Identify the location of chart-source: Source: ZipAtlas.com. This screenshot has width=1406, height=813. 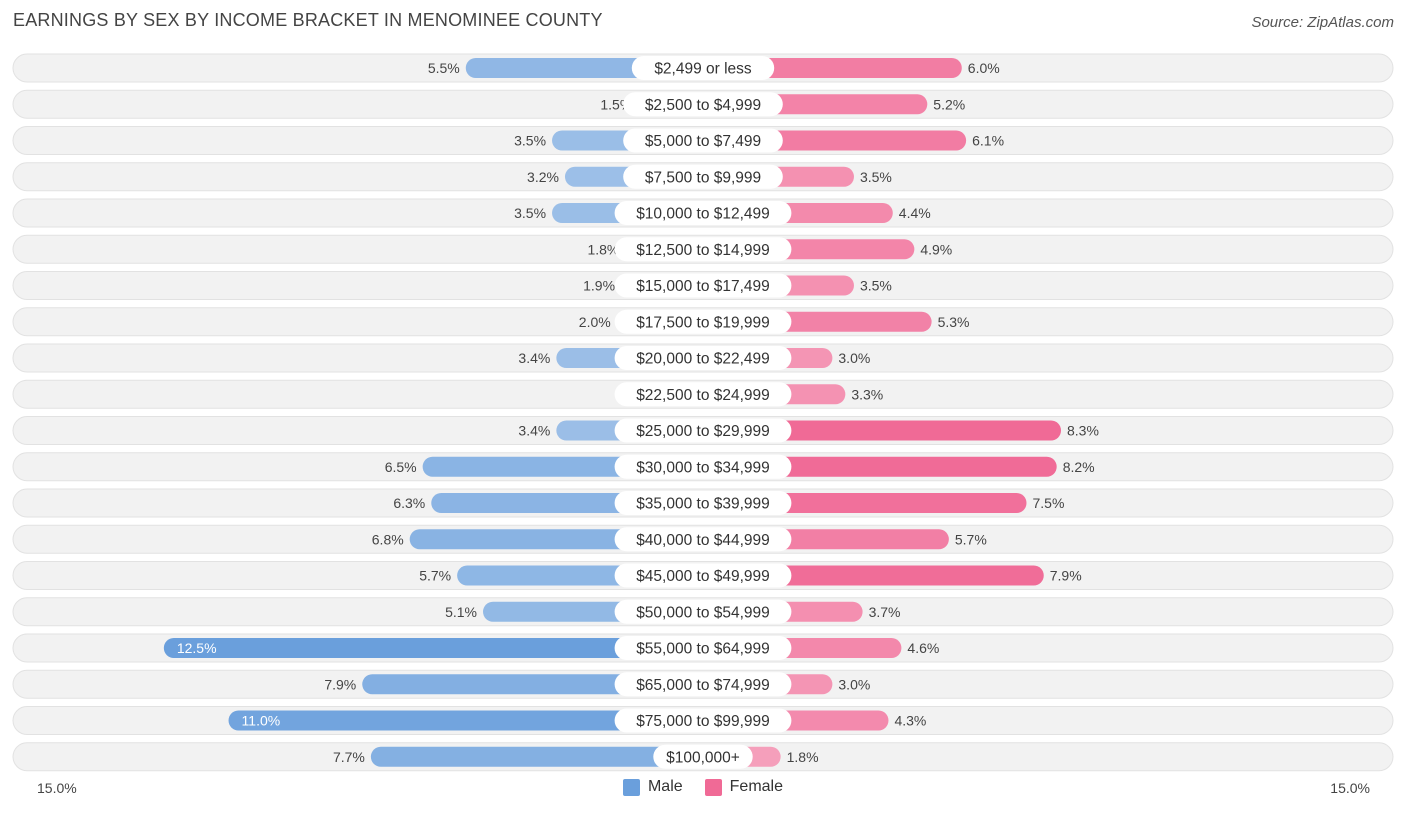
(1322, 22).